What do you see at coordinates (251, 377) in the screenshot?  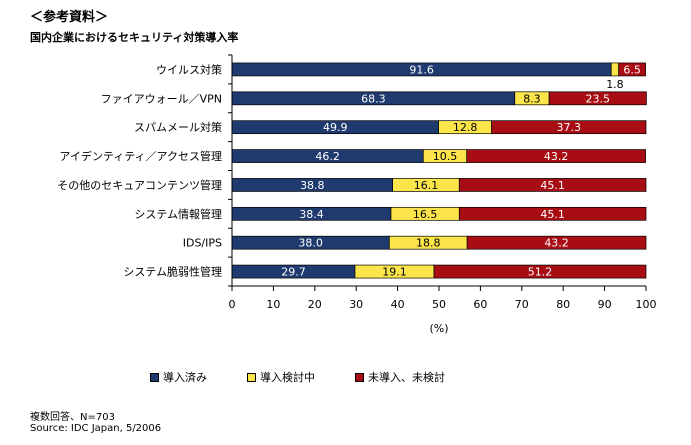 I see `legend-swatch-considering` at bounding box center [251, 377].